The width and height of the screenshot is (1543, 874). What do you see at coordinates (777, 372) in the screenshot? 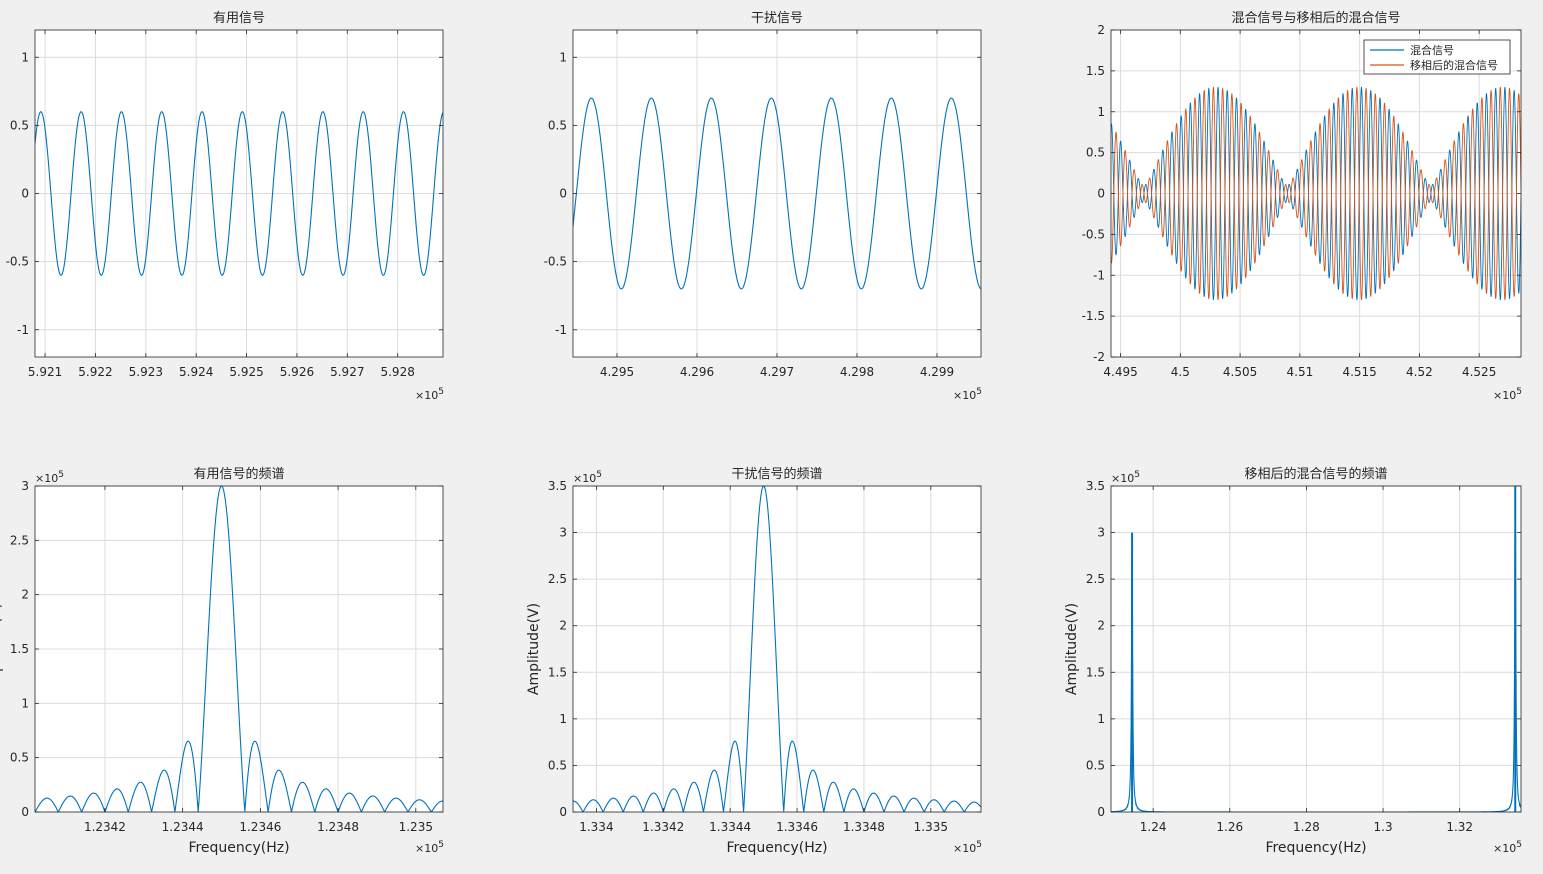
I see `x-tick-label: 4.297` at bounding box center [777, 372].